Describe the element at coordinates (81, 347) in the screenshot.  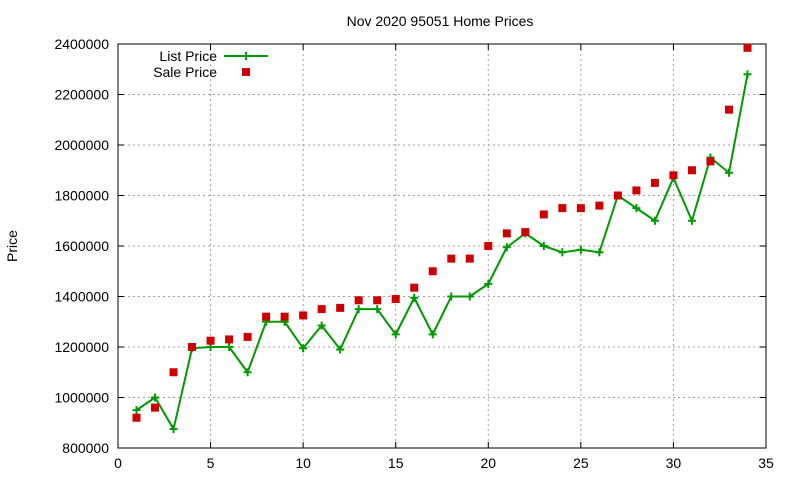
I see `y-tick-label: 1200000` at that location.